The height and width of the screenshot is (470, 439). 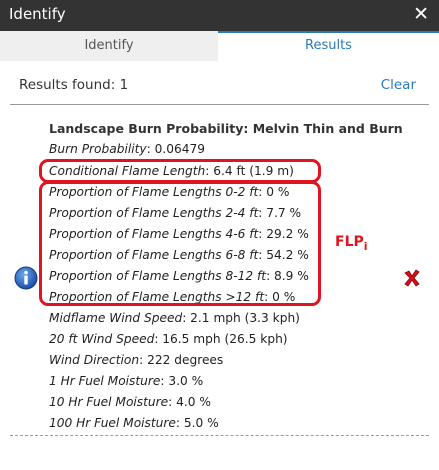 What do you see at coordinates (37, 14) in the screenshot?
I see `window-title: Identify` at bounding box center [37, 14].